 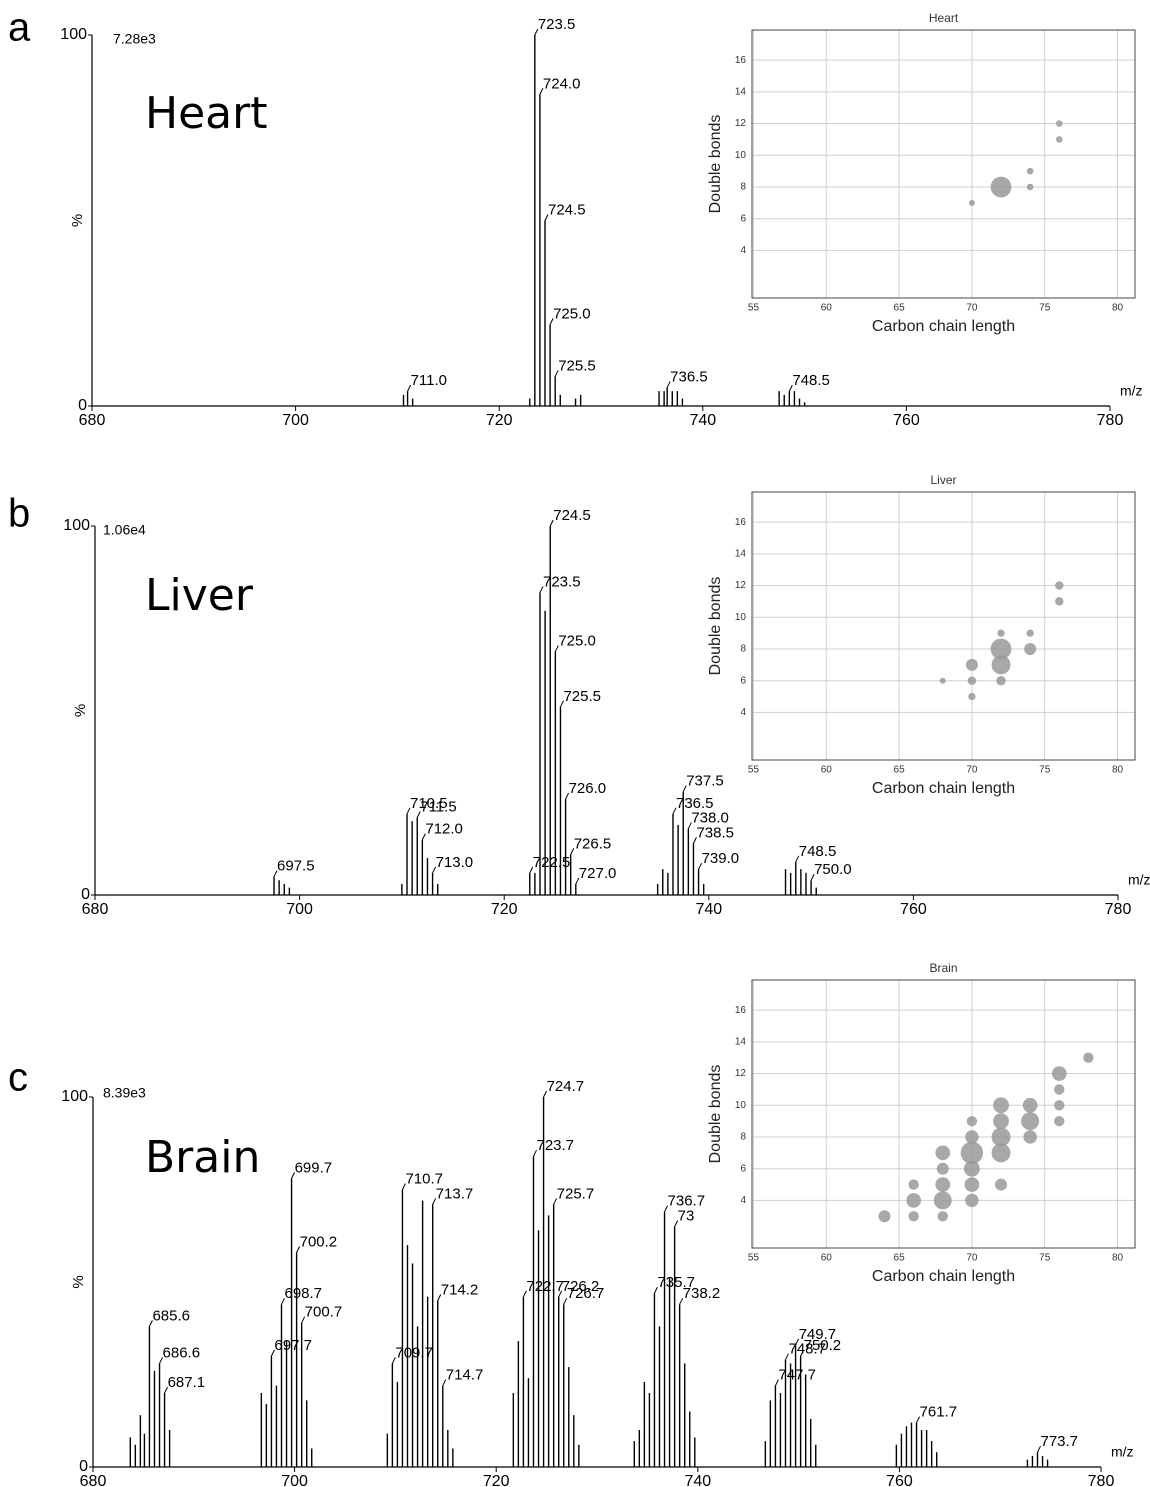 I want to click on peak-label: 711.5, so click(x=438, y=806).